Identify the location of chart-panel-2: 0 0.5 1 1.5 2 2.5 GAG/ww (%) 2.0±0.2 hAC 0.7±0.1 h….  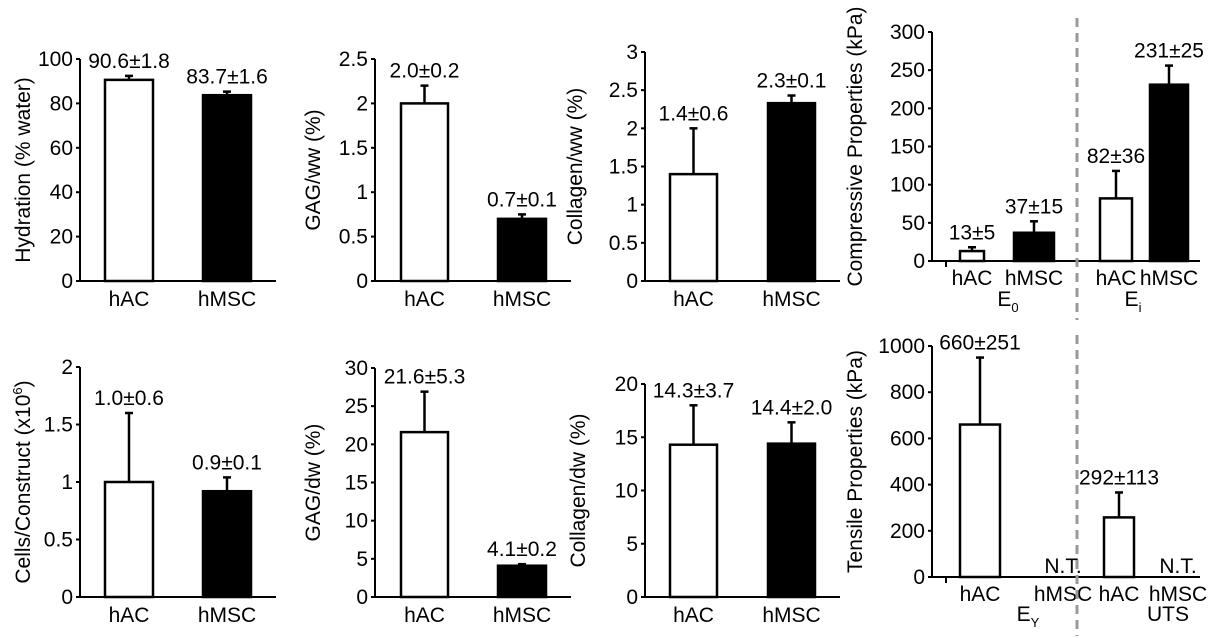
(436, 179).